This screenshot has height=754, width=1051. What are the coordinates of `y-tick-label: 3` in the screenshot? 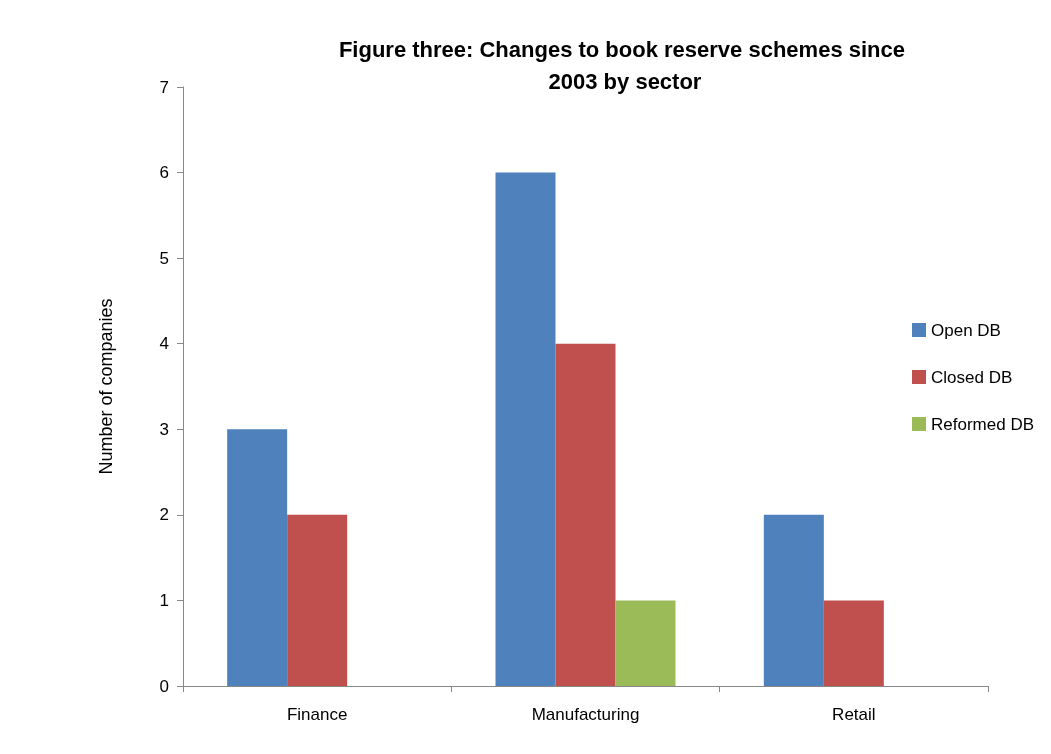 It's located at (164, 429).